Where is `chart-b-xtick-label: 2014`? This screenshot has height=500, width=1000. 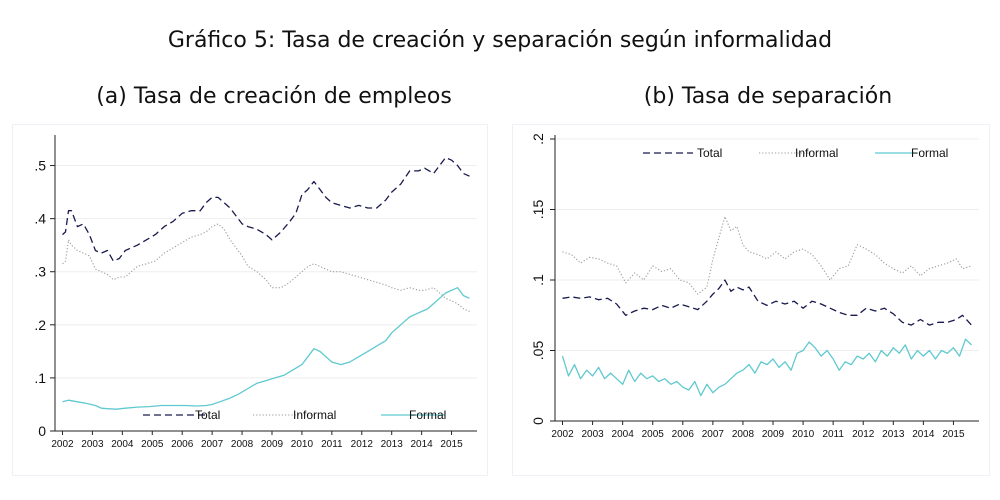
chart-b-xtick-label: 2014 is located at coordinates (923, 434).